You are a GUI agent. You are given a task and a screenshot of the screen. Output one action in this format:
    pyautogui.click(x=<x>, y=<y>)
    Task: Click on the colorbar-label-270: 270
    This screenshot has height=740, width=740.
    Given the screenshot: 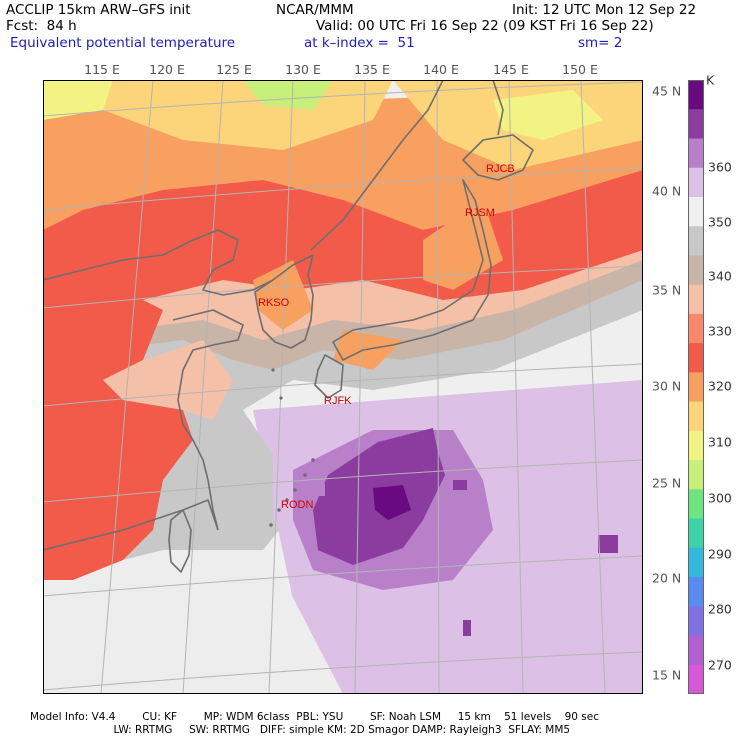 What is the action you would take?
    pyautogui.click(x=720, y=665)
    